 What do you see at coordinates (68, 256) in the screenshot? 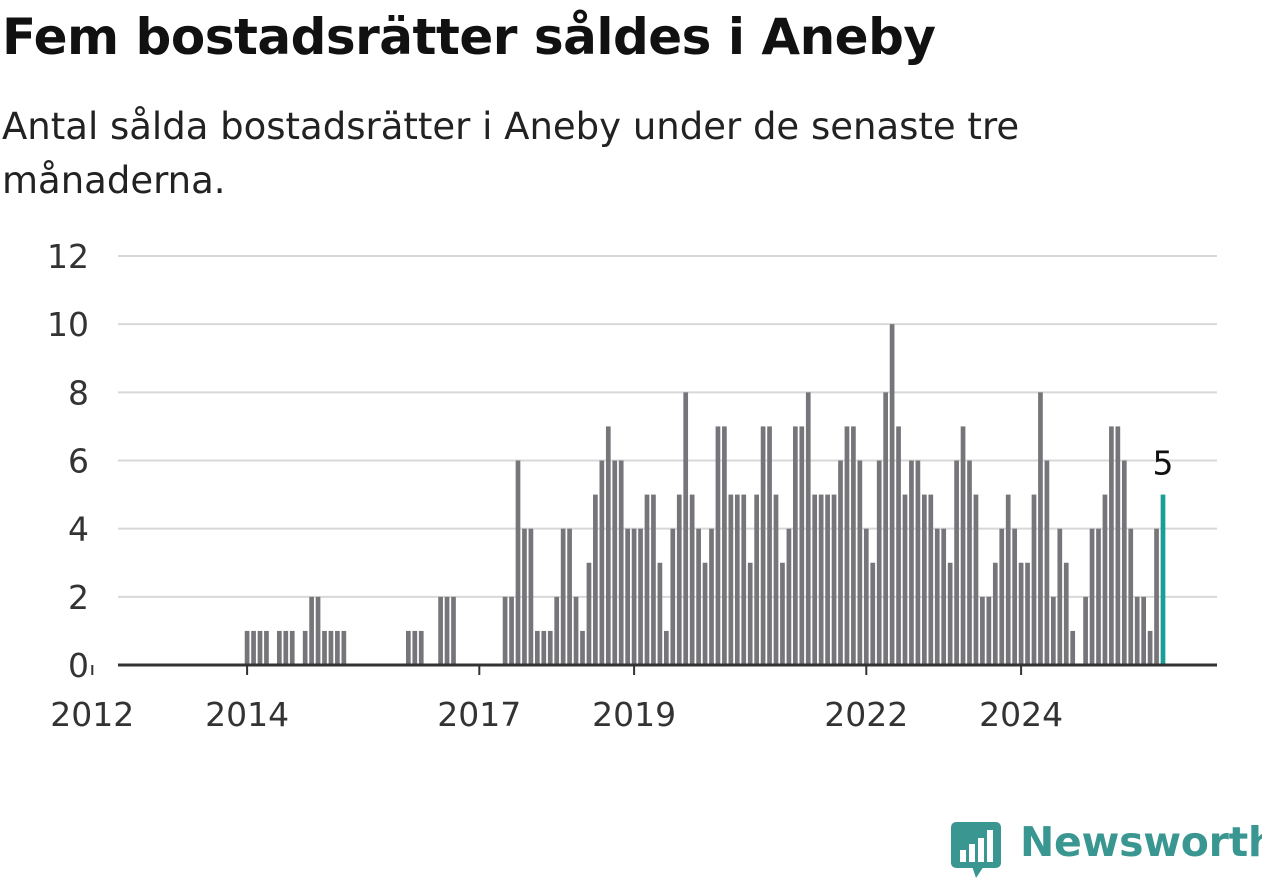
I see `y-tick-label: 12` at bounding box center [68, 256].